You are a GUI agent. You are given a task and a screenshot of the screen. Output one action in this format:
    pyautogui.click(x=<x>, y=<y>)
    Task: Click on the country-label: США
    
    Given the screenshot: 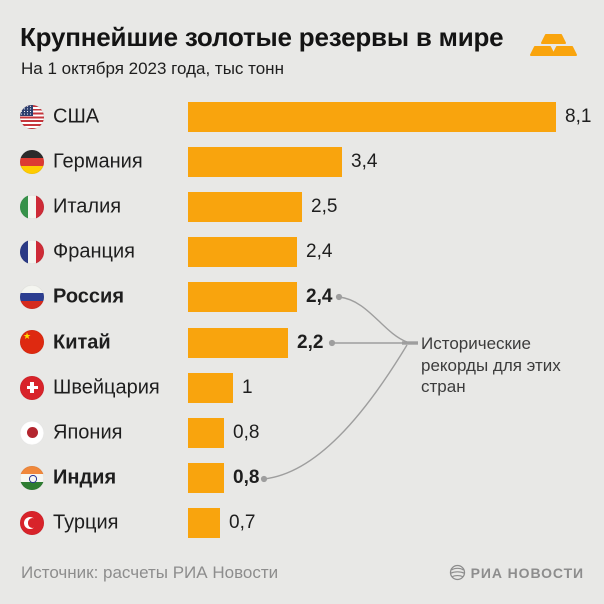 What is the action you would take?
    pyautogui.click(x=76, y=116)
    